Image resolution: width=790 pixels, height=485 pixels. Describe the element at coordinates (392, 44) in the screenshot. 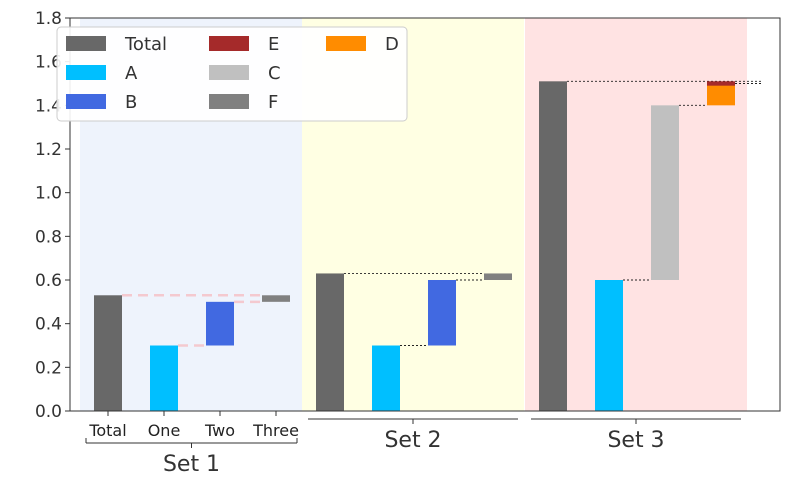

I see `legend-label-d: D` at that location.